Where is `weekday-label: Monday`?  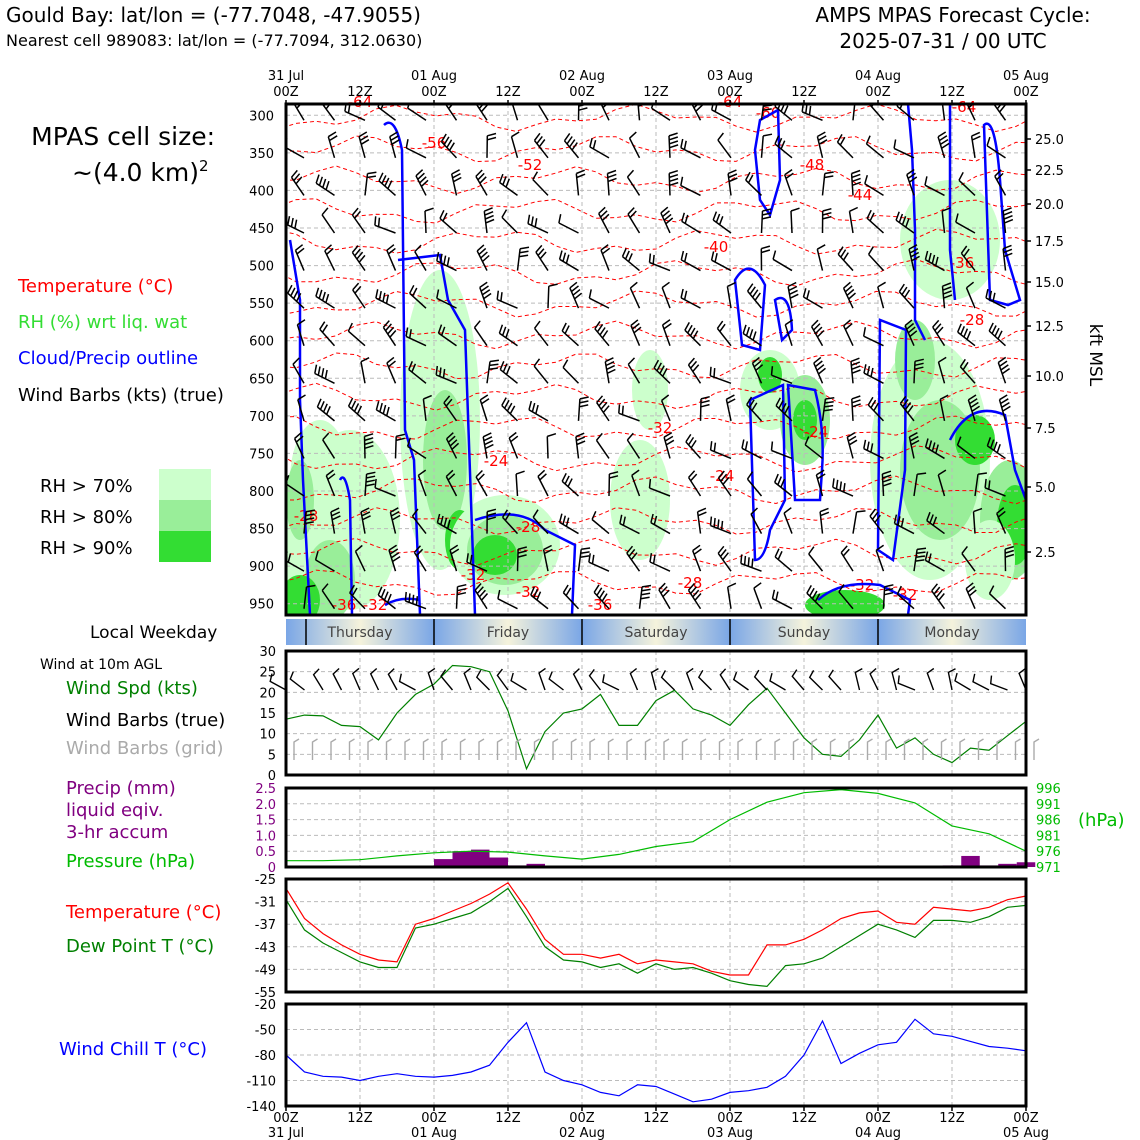 weekday-label: Monday is located at coordinates (951, 633).